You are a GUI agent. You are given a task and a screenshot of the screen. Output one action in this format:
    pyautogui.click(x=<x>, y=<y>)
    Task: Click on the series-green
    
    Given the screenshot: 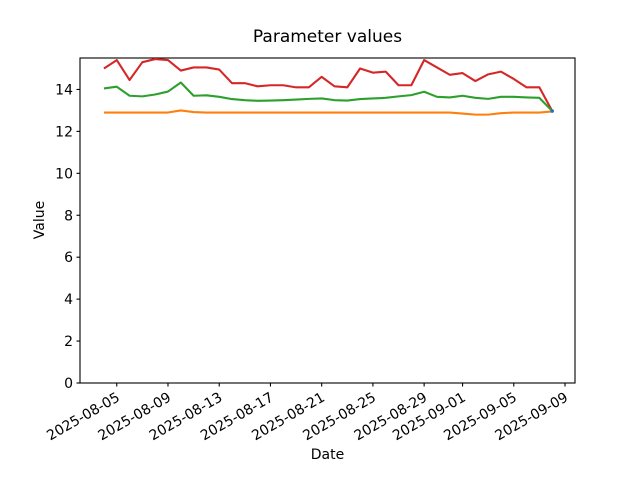 What is the action you would take?
    pyautogui.click(x=328, y=96)
    